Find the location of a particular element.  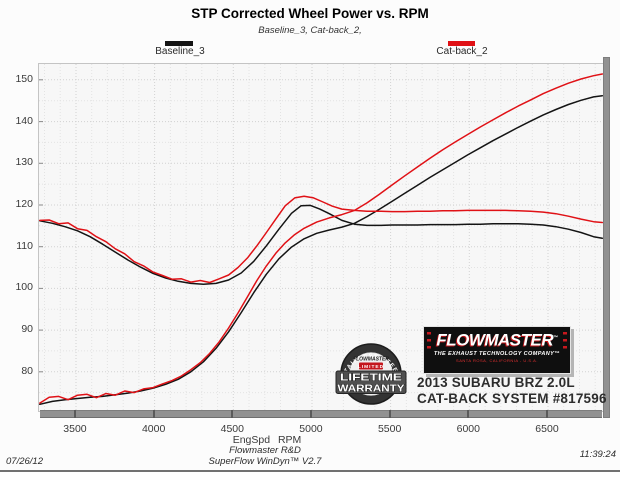

page-subtitle: Baseline_3, Cat-back_2, is located at coordinates (310, 30).